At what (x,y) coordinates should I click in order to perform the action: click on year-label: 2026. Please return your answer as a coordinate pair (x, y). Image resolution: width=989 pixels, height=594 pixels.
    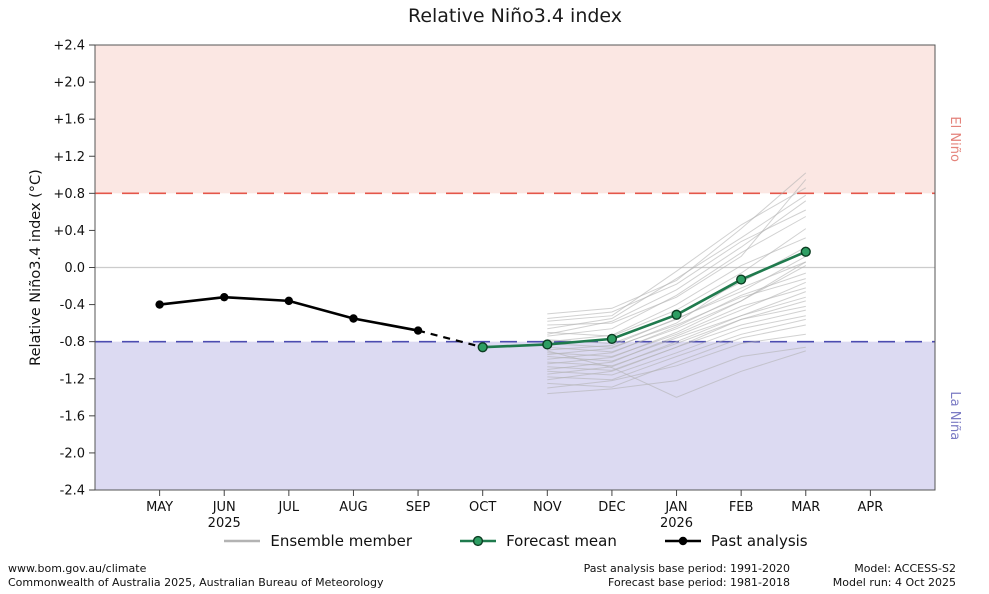
    Looking at the image, I should click on (676, 523).